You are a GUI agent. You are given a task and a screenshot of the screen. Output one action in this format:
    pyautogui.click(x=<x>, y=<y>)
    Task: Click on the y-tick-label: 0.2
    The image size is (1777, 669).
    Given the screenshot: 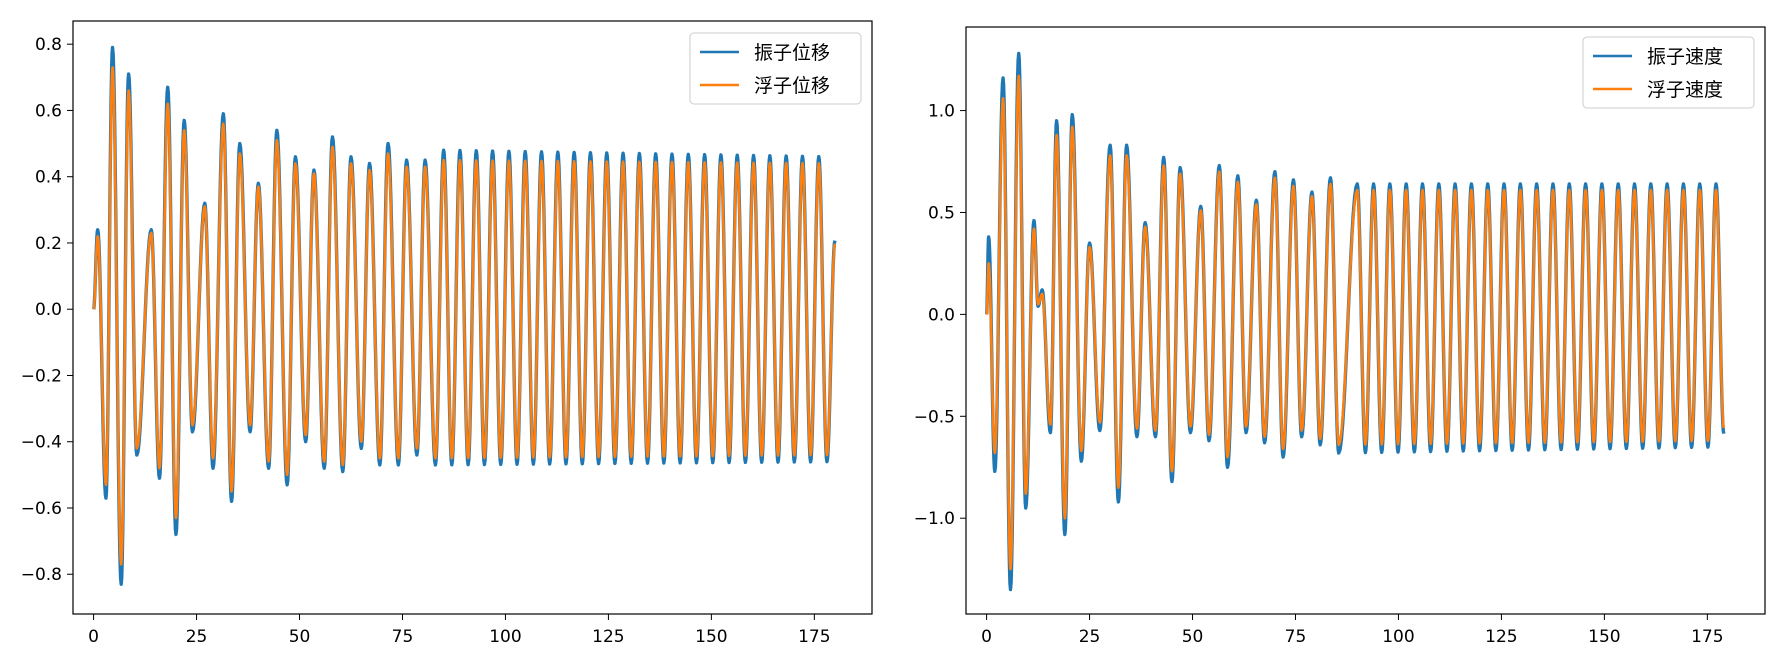 What is the action you would take?
    pyautogui.click(x=48, y=244)
    